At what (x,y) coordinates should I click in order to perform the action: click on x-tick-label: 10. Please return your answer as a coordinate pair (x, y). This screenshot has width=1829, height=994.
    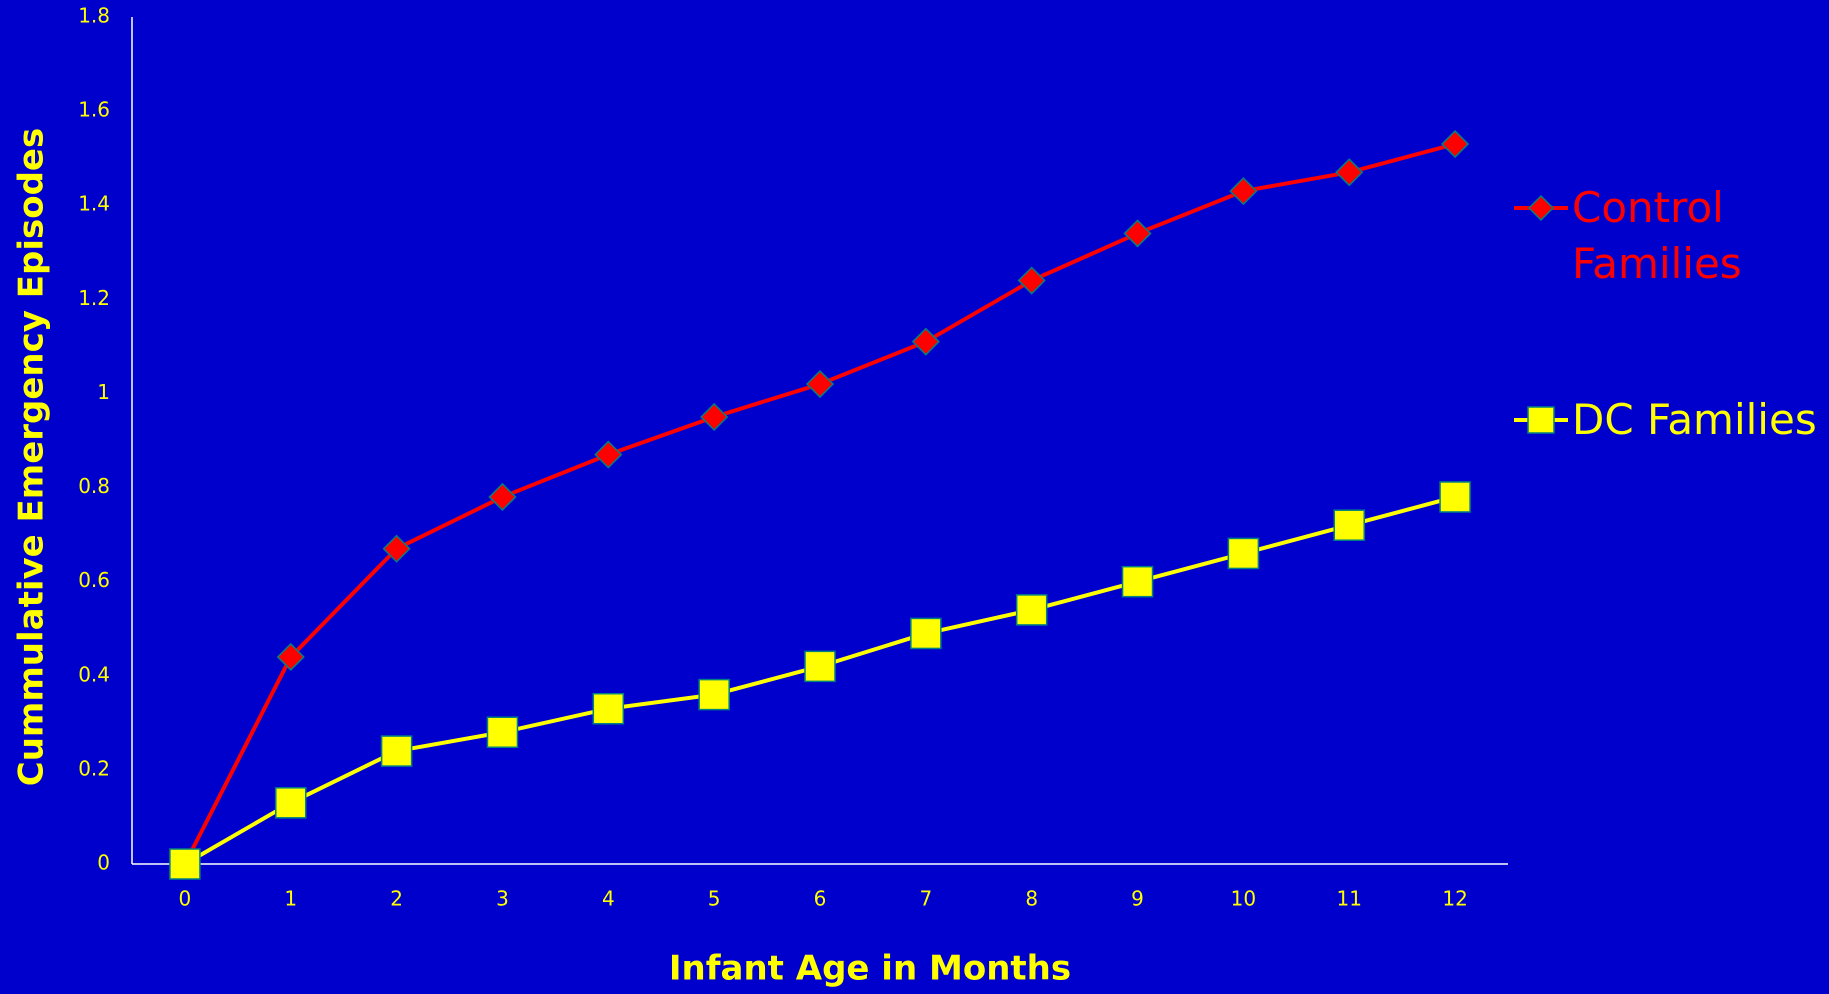
    Looking at the image, I should click on (1243, 899).